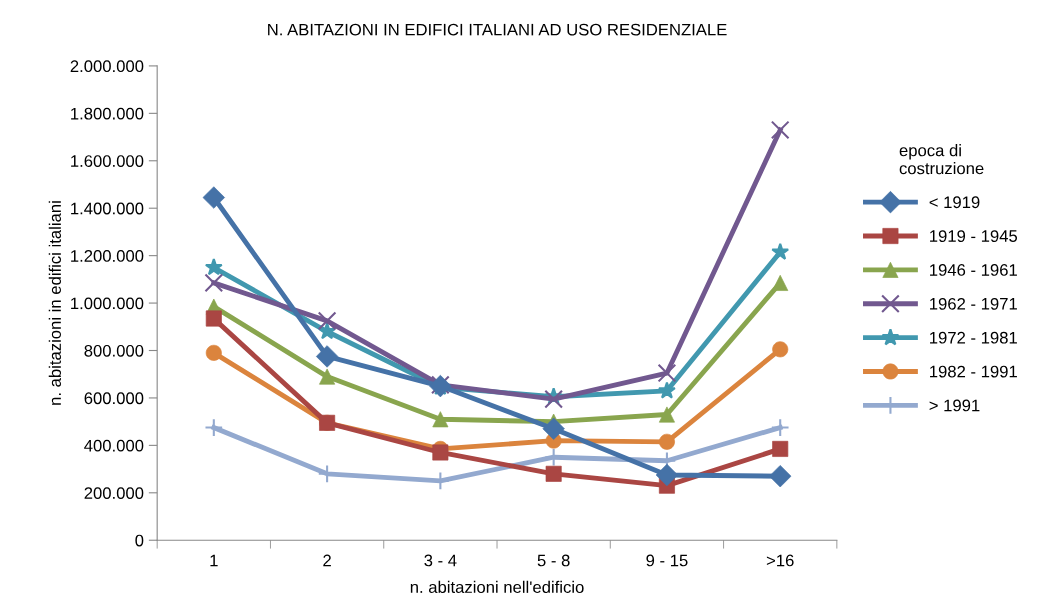 This screenshot has width=1062, height=616. What do you see at coordinates (214, 560) in the screenshot?
I see `x-tick-label: 1` at bounding box center [214, 560].